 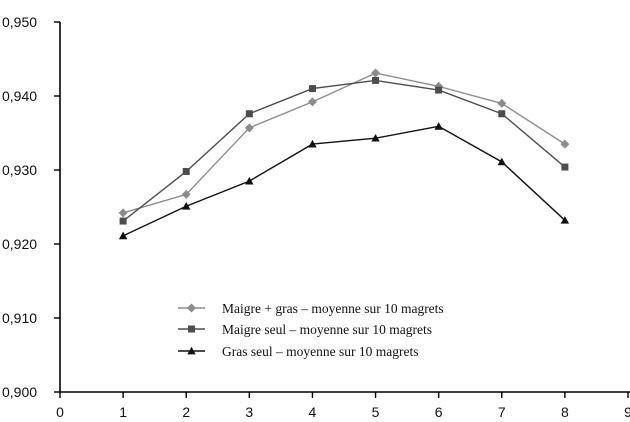 I want to click on legend-label: Maigre seul – moyenne sur 10 magrets, so click(x=327, y=329).